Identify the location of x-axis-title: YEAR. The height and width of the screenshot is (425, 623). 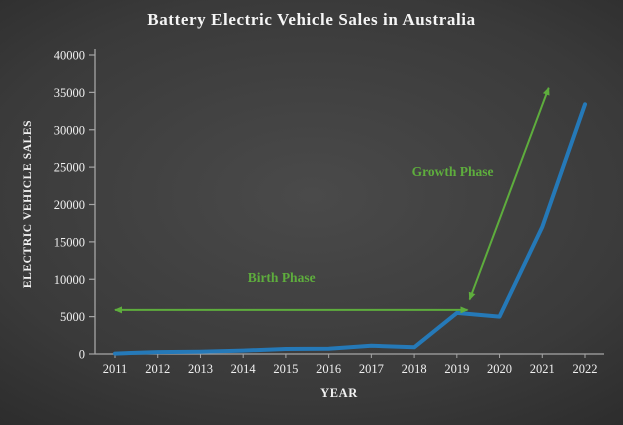
(339, 393).